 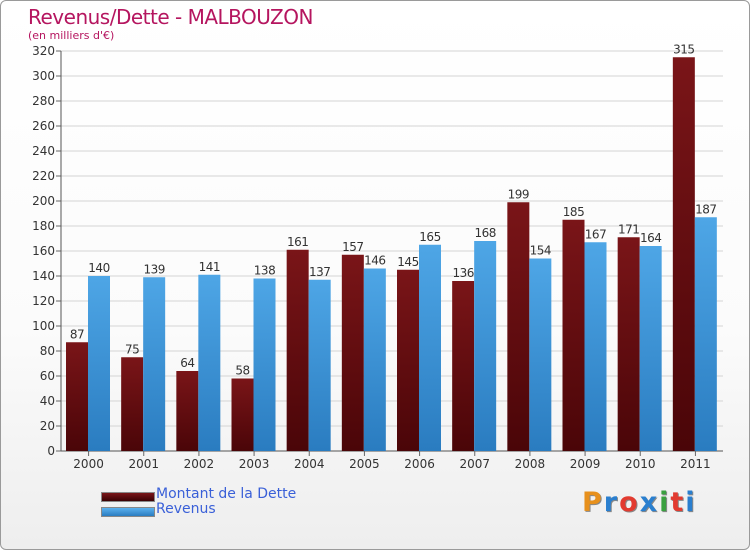 What do you see at coordinates (319, 272) in the screenshot?
I see `data-label-revenue: 137` at bounding box center [319, 272].